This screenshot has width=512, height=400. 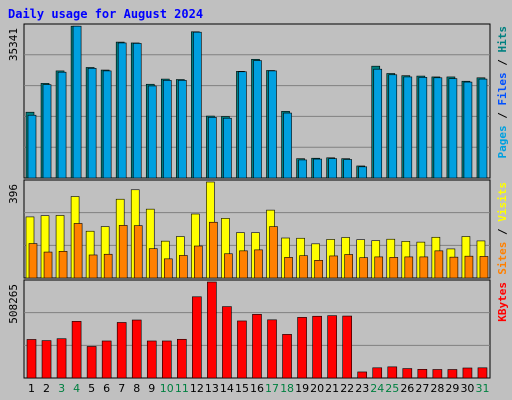 I want to click on x-tick-label: 27, so click(x=422, y=388).